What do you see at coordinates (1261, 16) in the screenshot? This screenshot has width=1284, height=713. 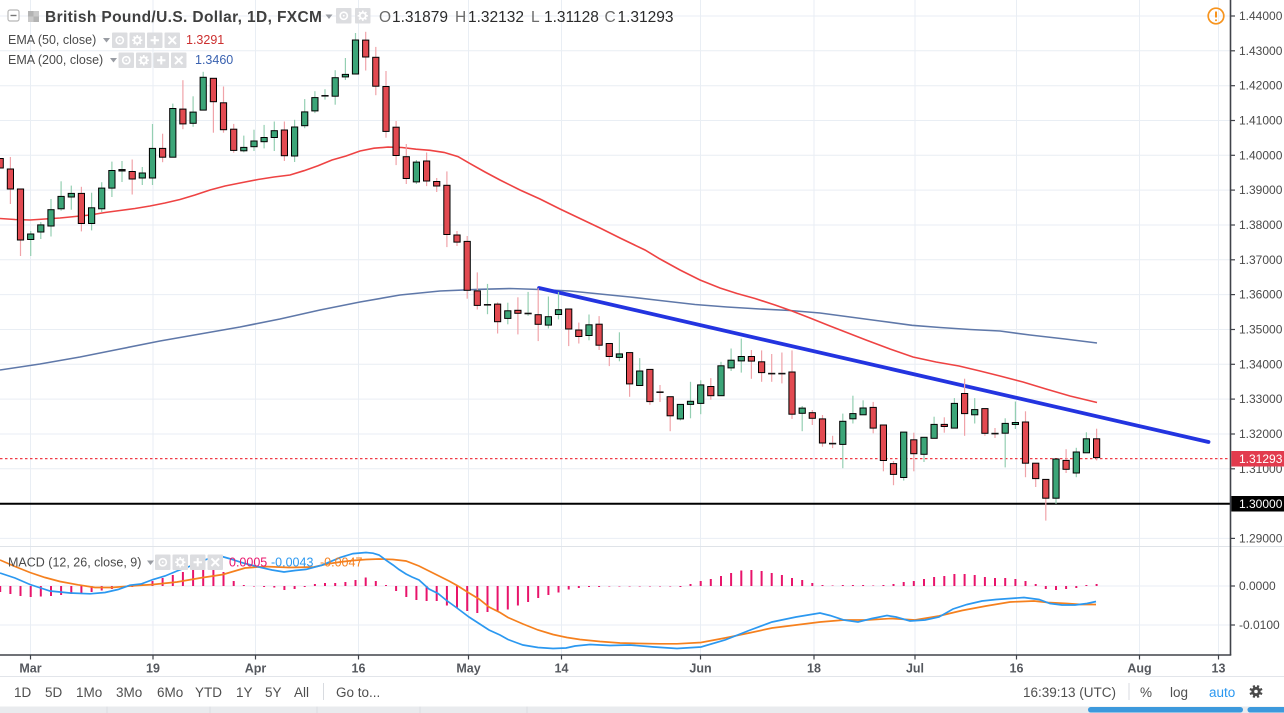 I see `svg-text: 1.44000` at bounding box center [1261, 16].